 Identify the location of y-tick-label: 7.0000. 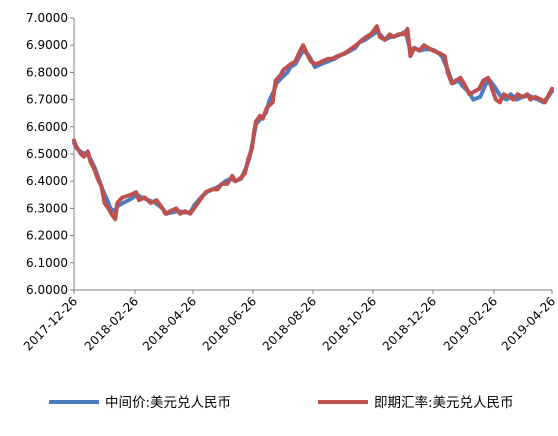
(47, 18).